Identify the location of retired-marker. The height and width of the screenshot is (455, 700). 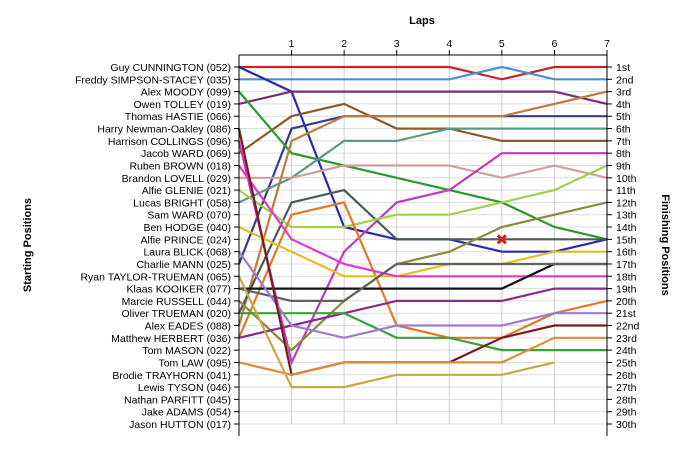
(501, 239).